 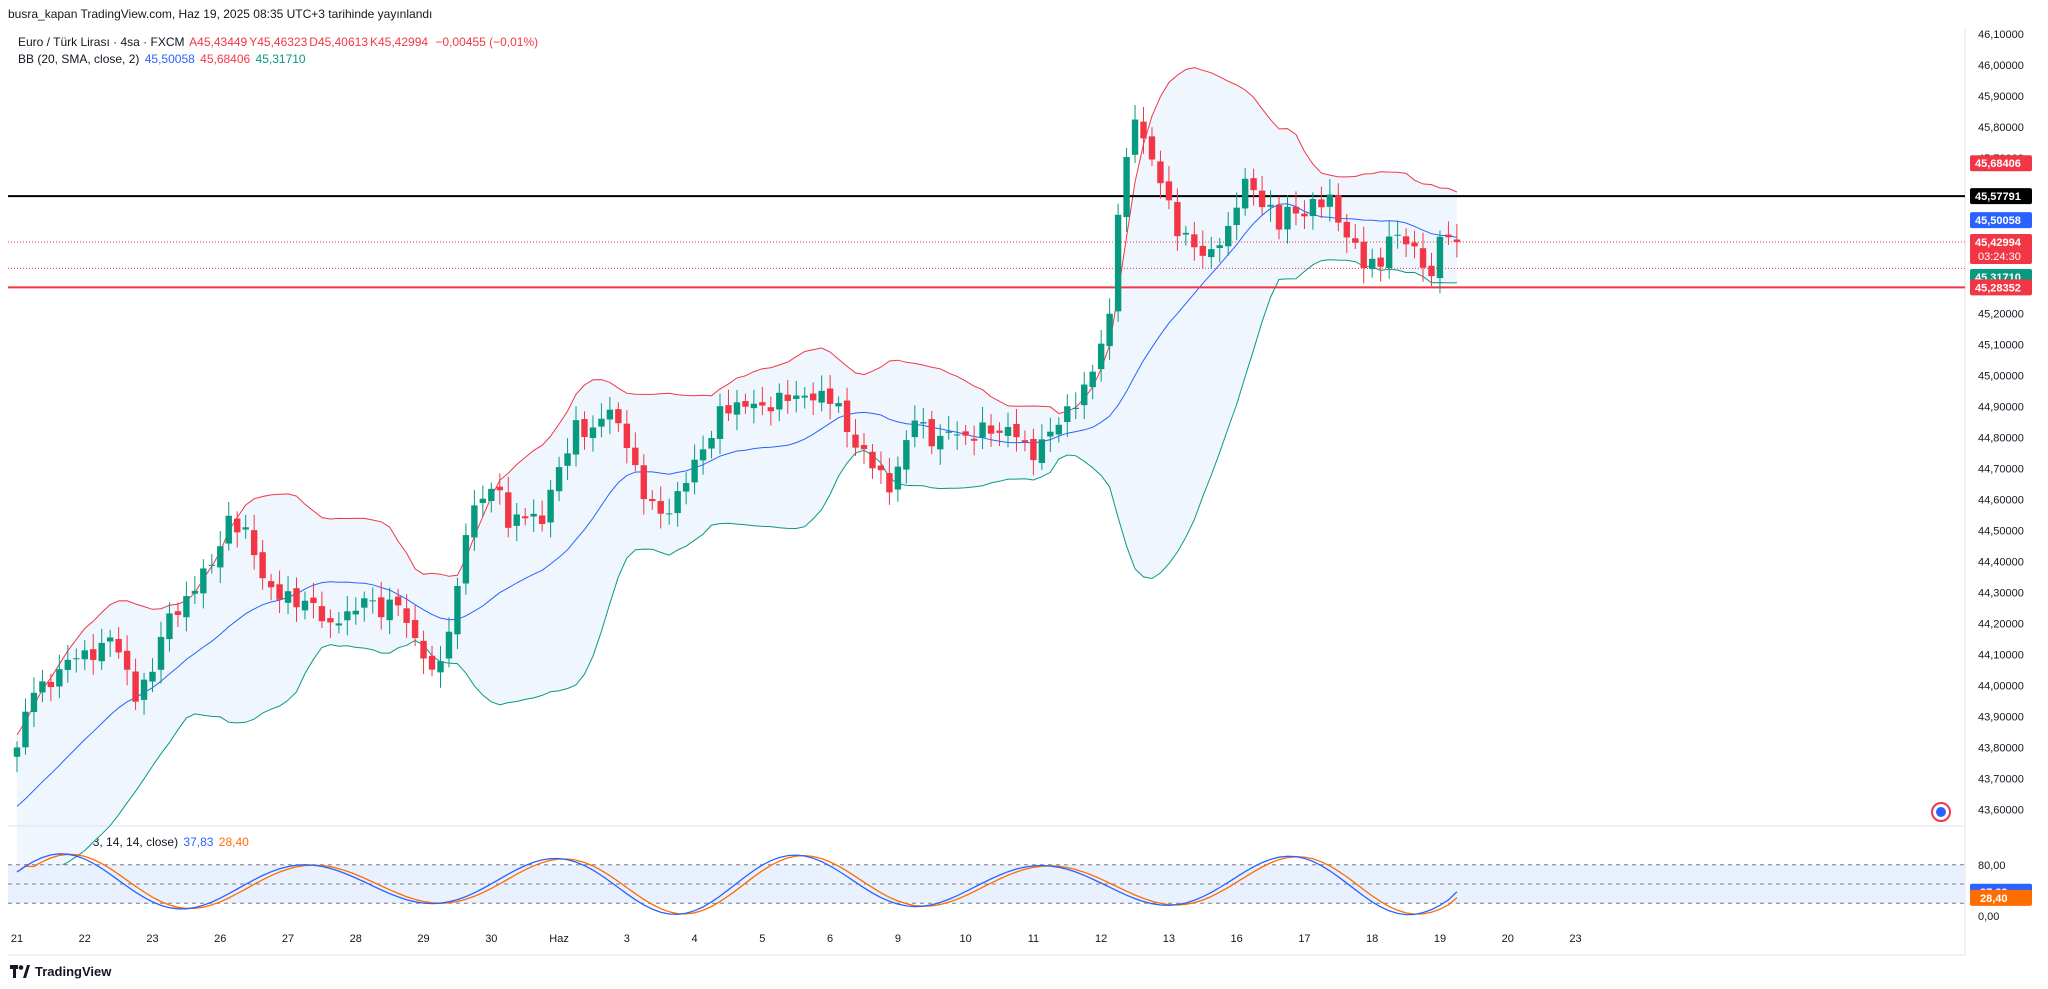 I want to click on price-tick-label: 44,50000, so click(x=2001, y=531).